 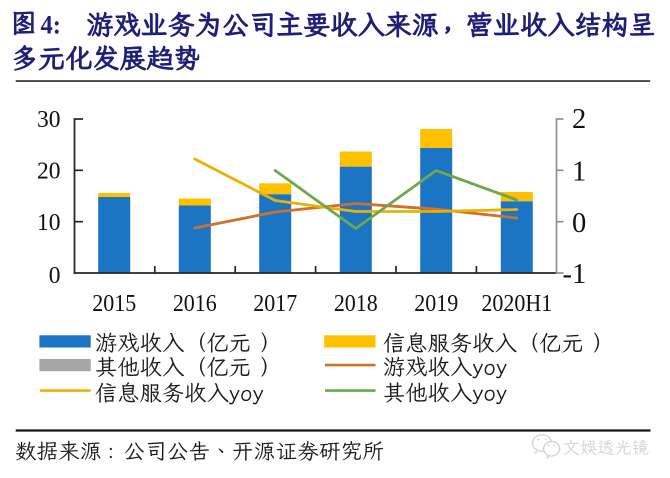 What do you see at coordinates (579, 172) in the screenshot?
I see `svg-text: 1` at bounding box center [579, 172].